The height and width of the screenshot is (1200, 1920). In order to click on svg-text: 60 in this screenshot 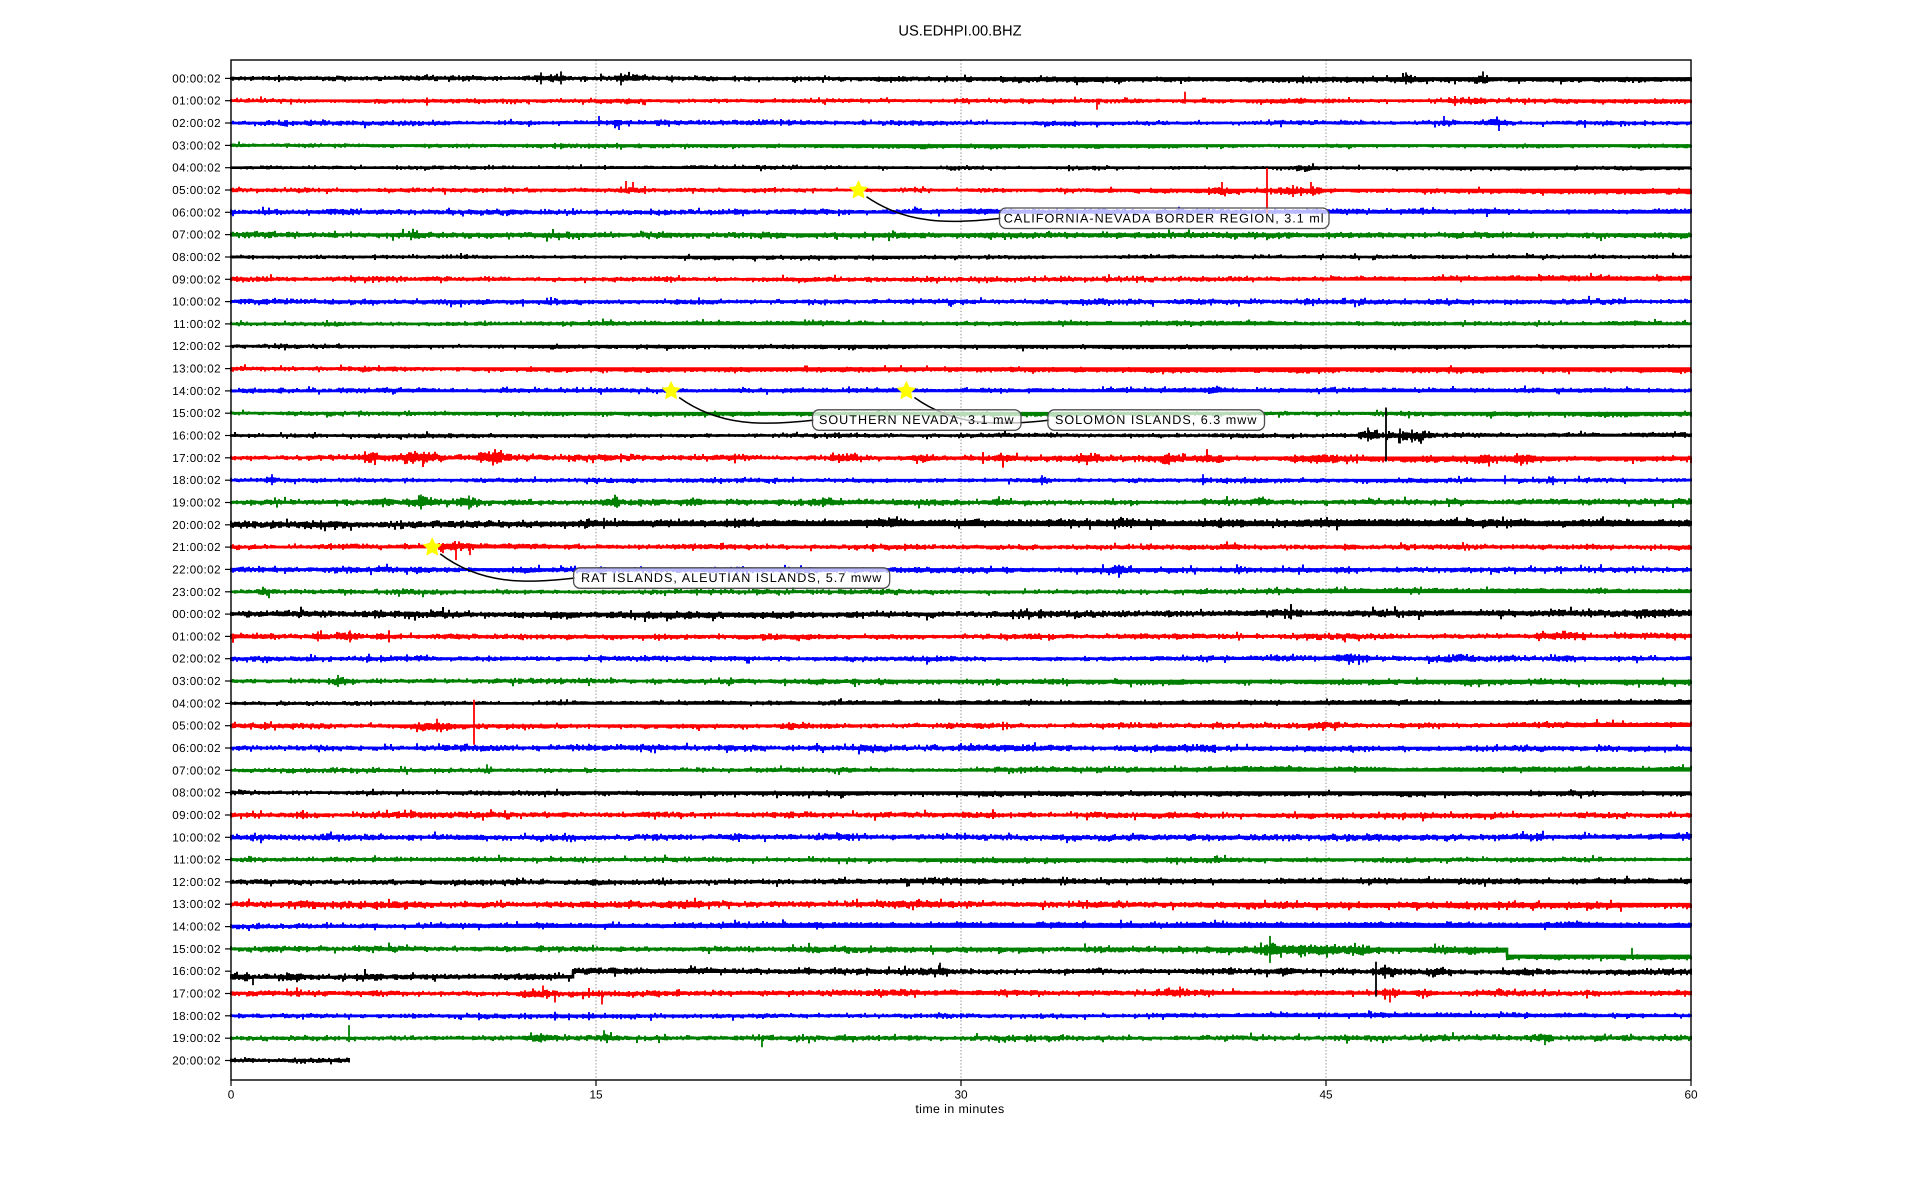, I will do `click(1691, 1095)`.